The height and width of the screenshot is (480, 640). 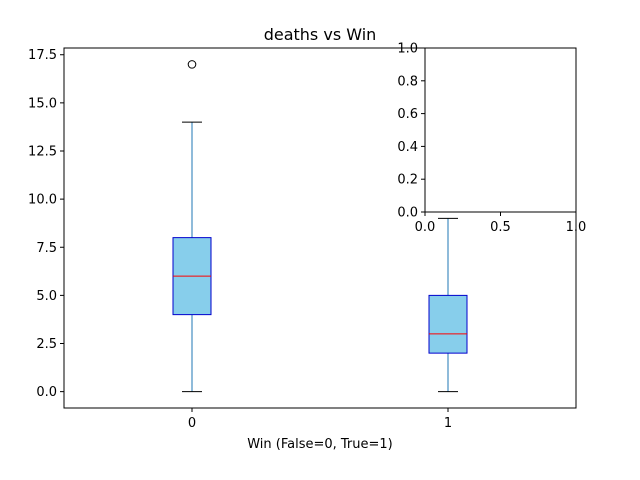 I want to click on y-tick-label: 7.5, so click(x=46, y=248).